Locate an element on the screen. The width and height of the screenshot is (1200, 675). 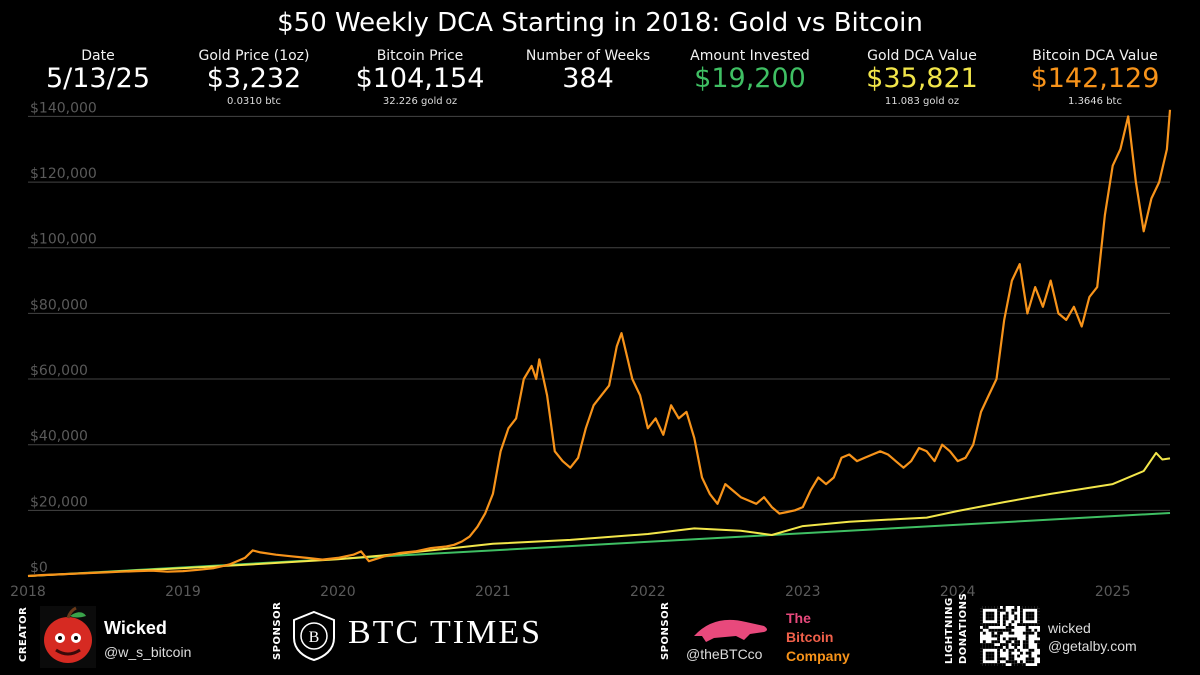
y-tick-label: $120,000 is located at coordinates (63, 174).